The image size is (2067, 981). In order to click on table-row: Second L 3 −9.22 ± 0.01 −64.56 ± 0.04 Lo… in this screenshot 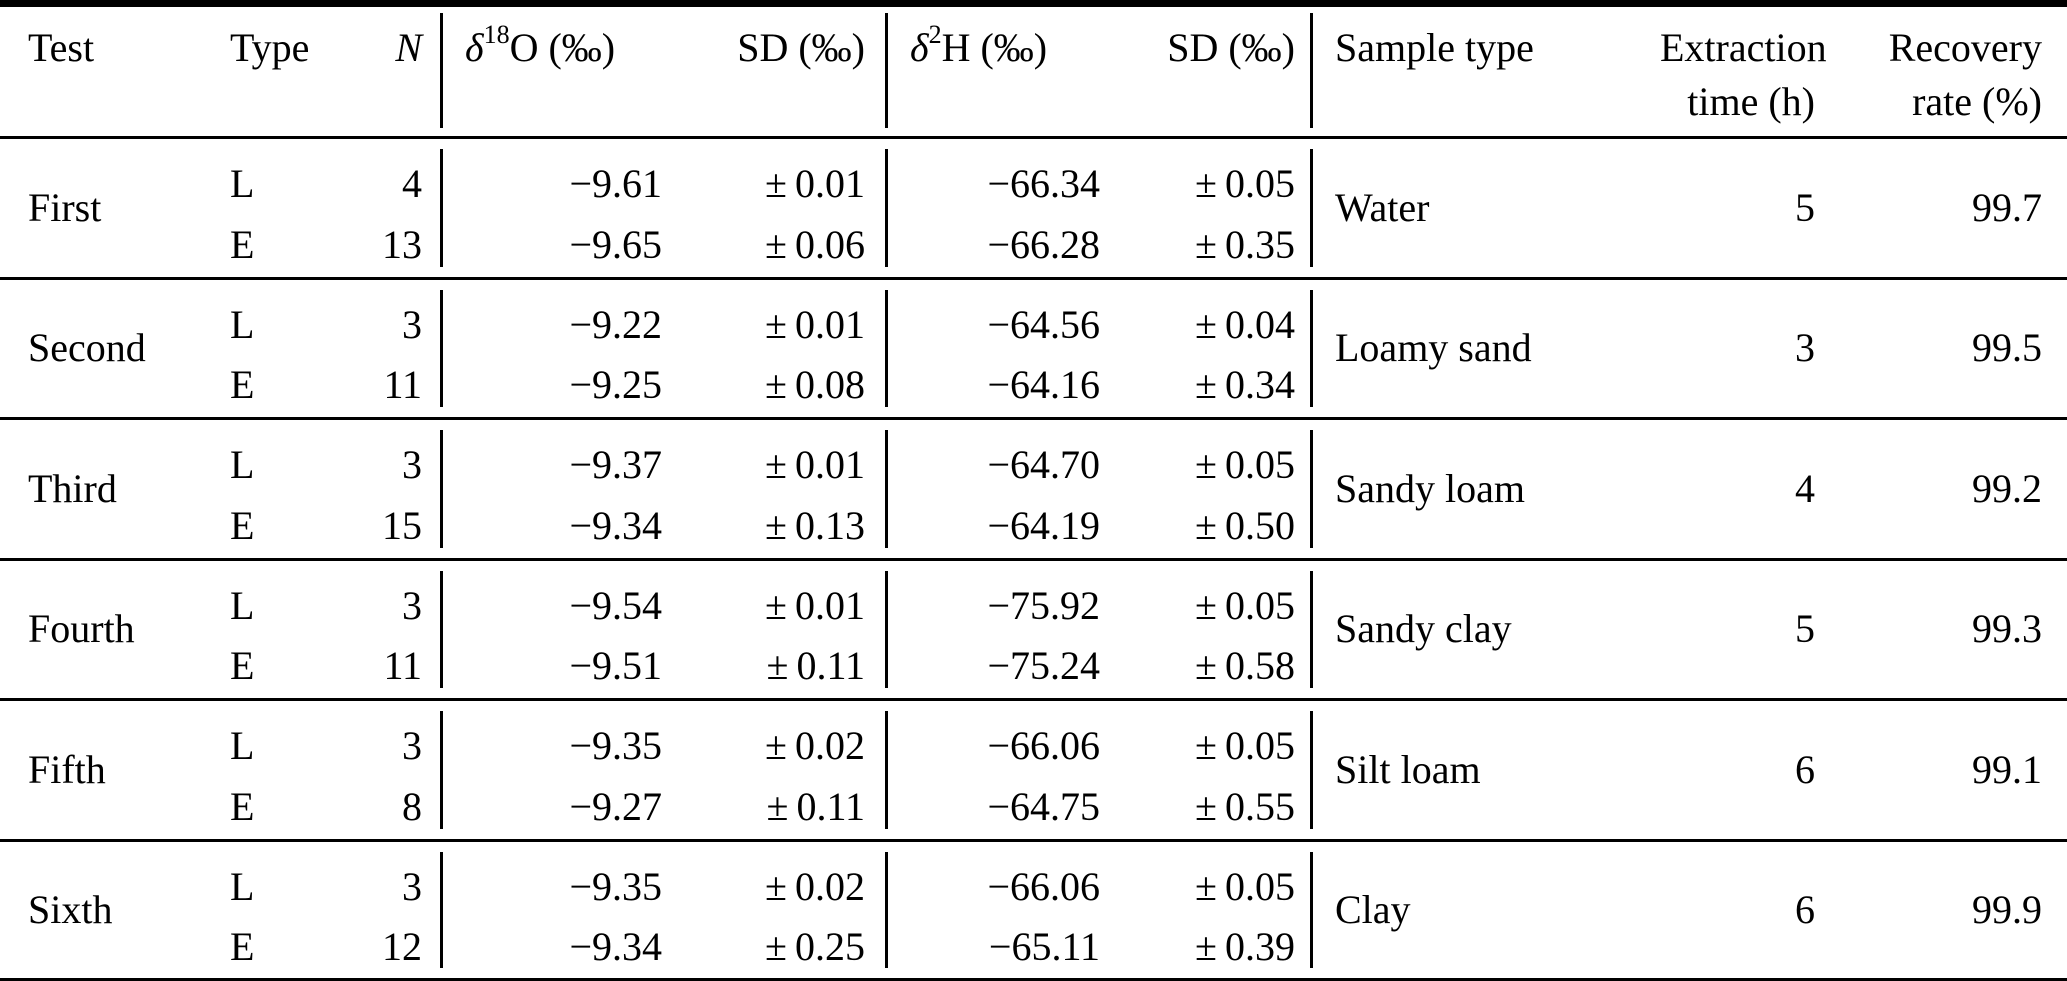, I will do `click(1033, 342)`.